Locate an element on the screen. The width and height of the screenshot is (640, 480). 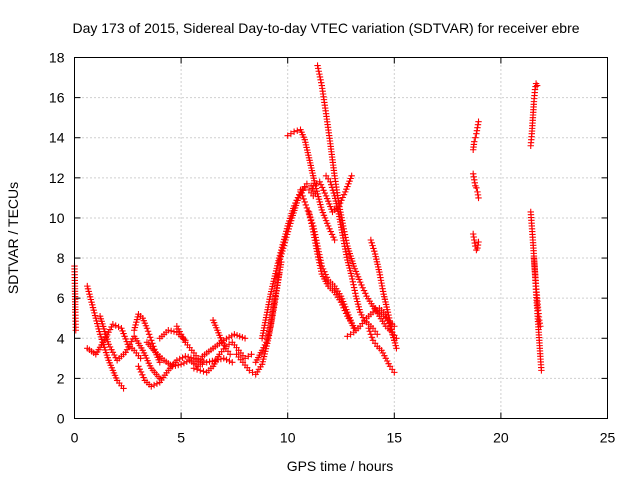
y-tick-label: 2 is located at coordinates (61, 378).